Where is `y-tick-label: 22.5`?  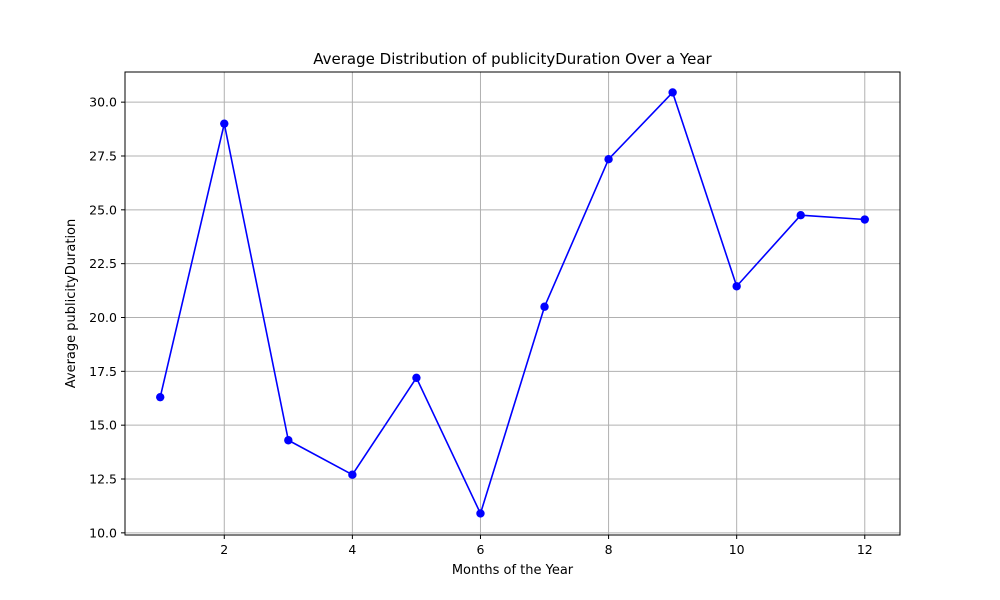
y-tick-label: 22.5 is located at coordinates (103, 263).